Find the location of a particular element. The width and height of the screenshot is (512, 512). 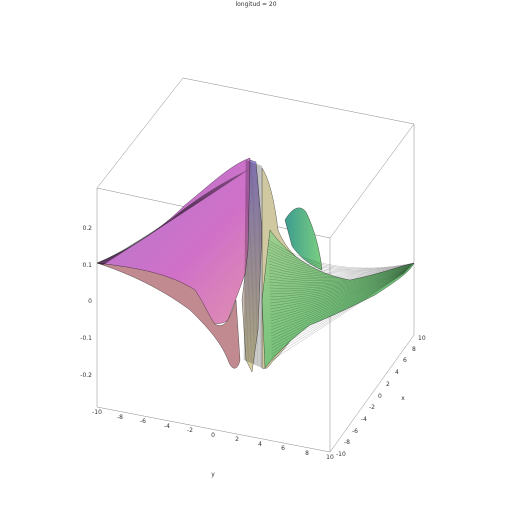

x-tick-label: -4 is located at coordinates (364, 419).